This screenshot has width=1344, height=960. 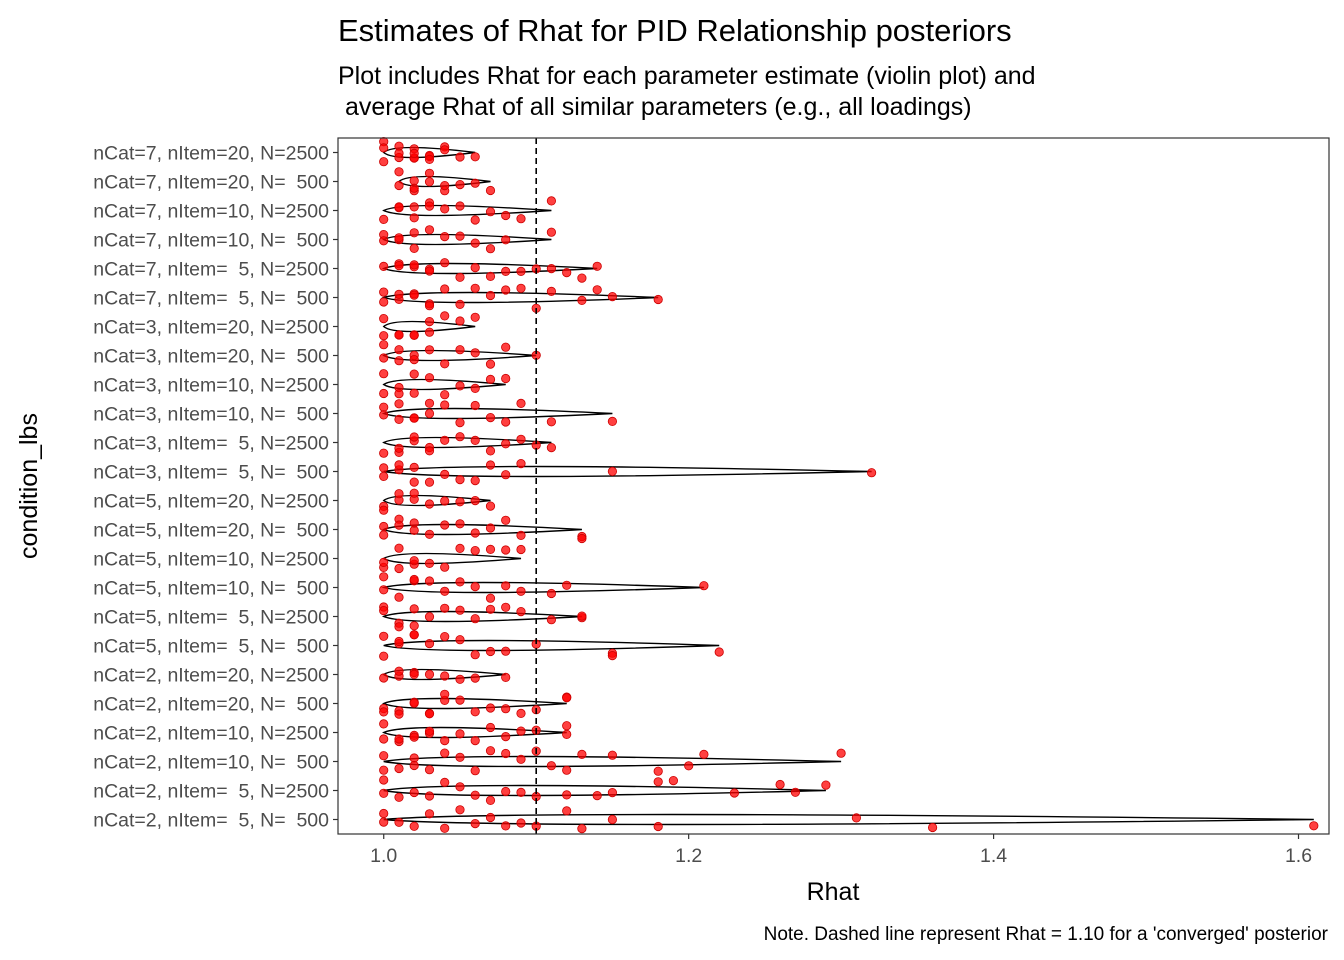 I want to click on y-tick-label: nCat=3, nItem=20, N= 500, so click(x=211, y=357).